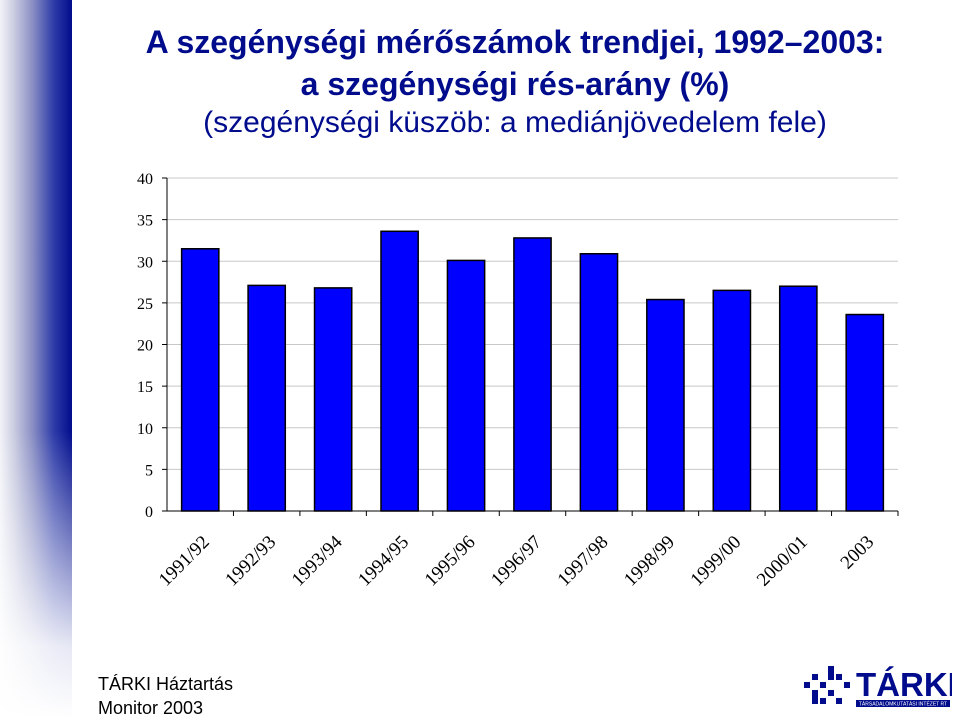  Describe the element at coordinates (149, 512) in the screenshot. I see `y-tick-label: 0` at that location.